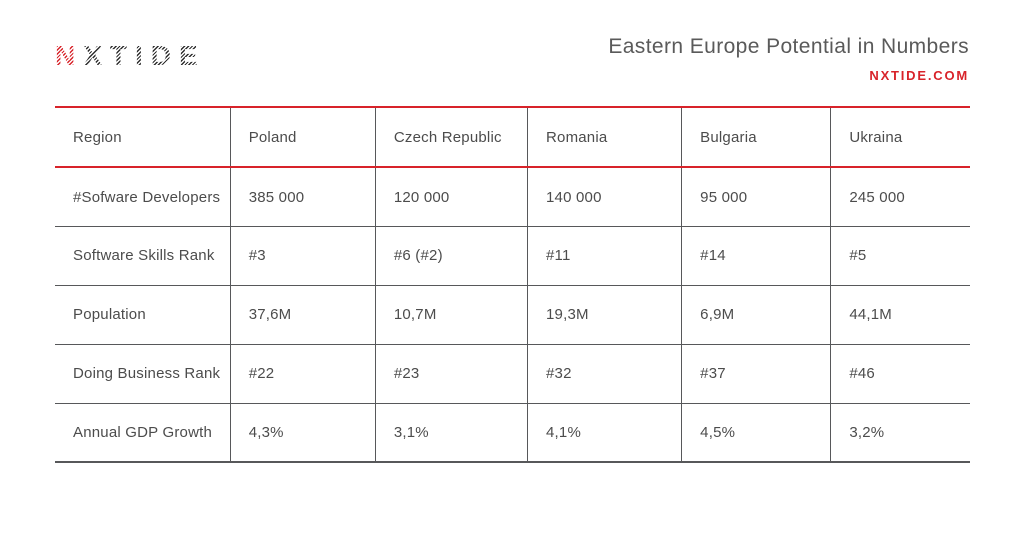 This screenshot has width=1024, height=535. I want to click on value-cell: #22, so click(302, 374).